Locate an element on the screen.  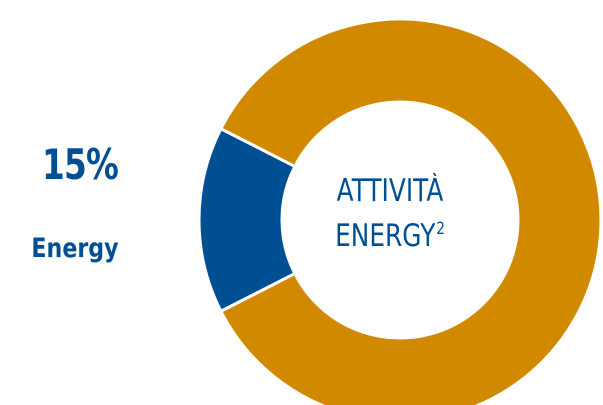
center-label-line2: ENERGY2 is located at coordinates (389, 232).